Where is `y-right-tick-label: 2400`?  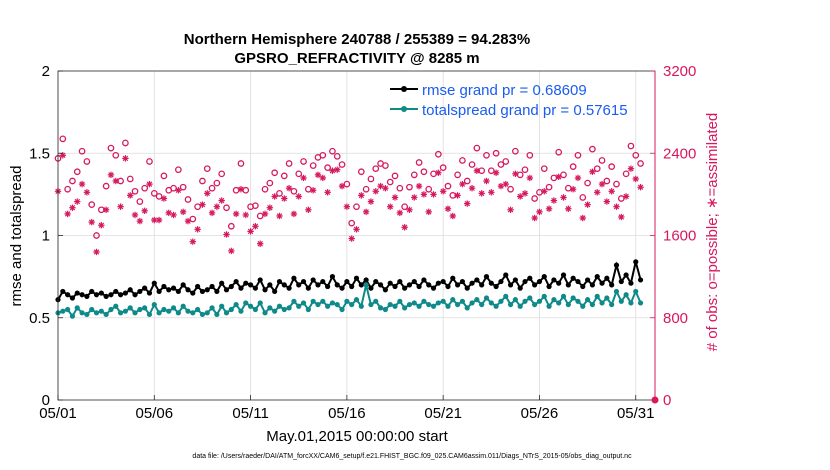
y-right-tick-label: 2400 is located at coordinates (679, 153).